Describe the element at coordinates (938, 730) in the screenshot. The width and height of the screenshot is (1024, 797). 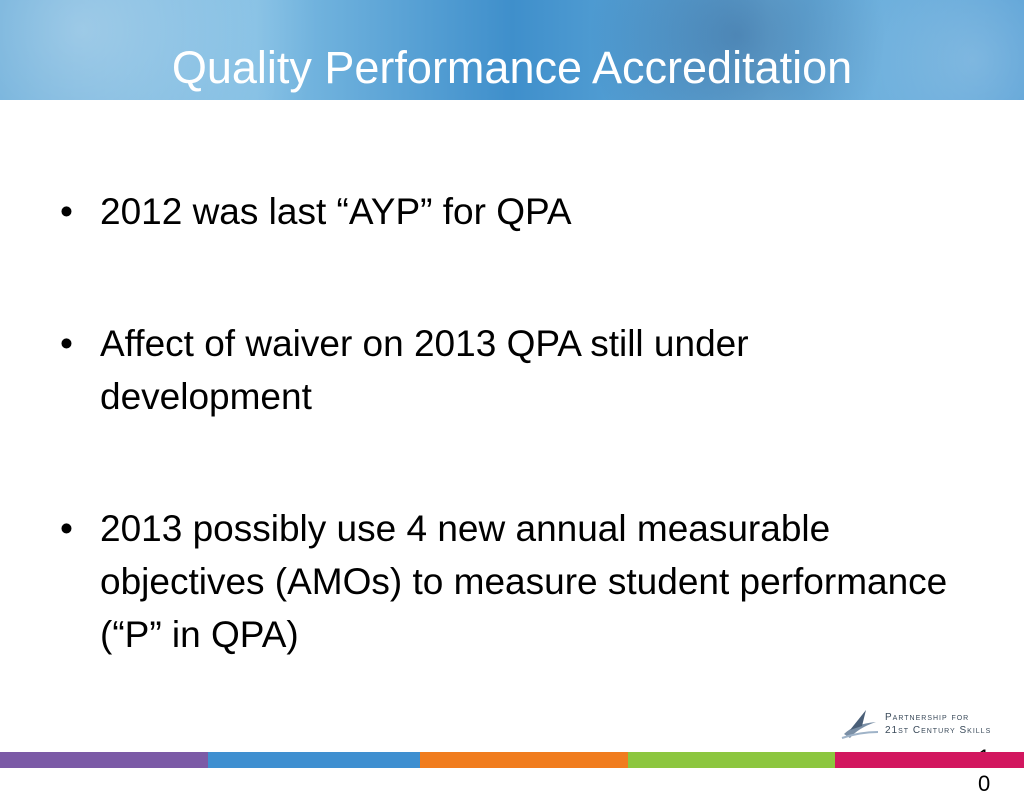
I see `logo-text: 21st Century Skills` at that location.